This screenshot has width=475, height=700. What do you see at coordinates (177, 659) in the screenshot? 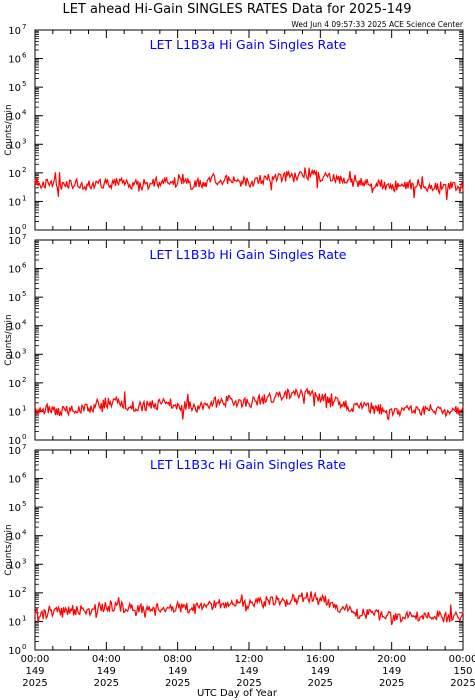
I see `x-tick-label-time: 08:00` at bounding box center [177, 659].